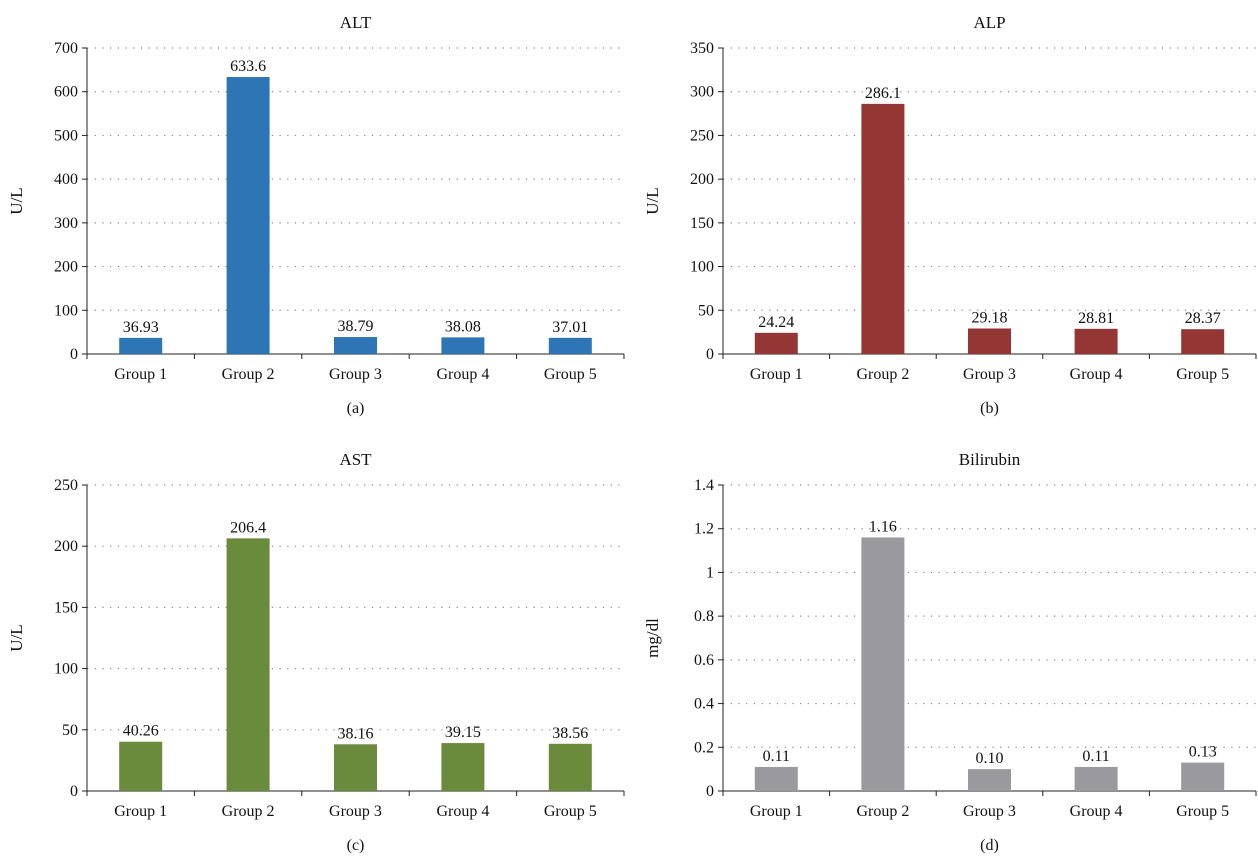  I want to click on bar-value-label: 38.08, so click(463, 326).